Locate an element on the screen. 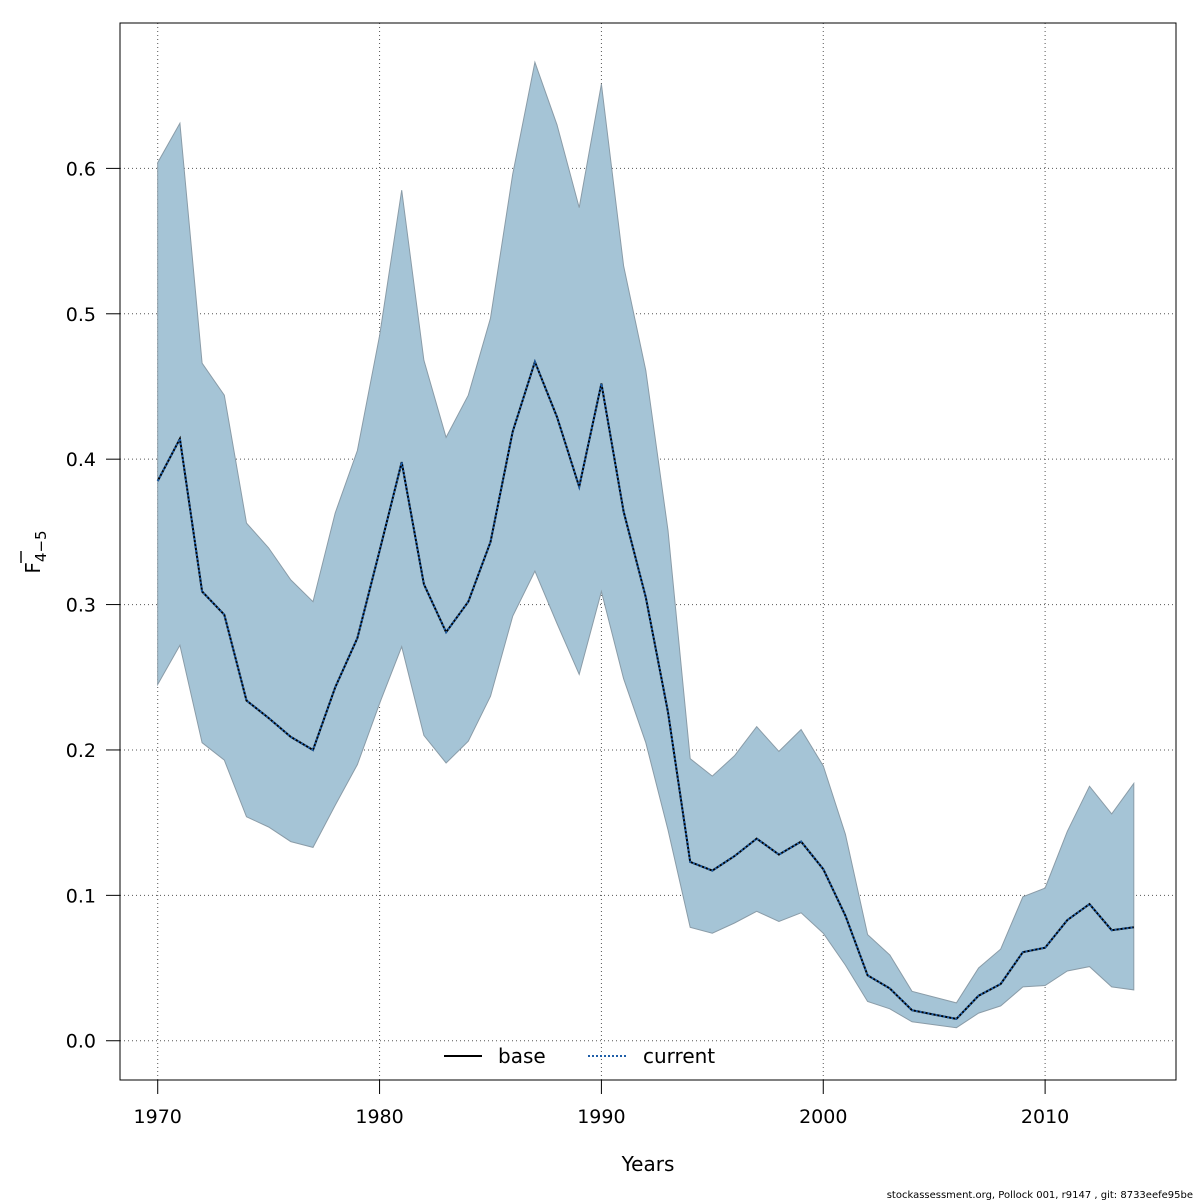  x-axis: 1970 1980 1990 2000 2010 is located at coordinates (601, 1103).